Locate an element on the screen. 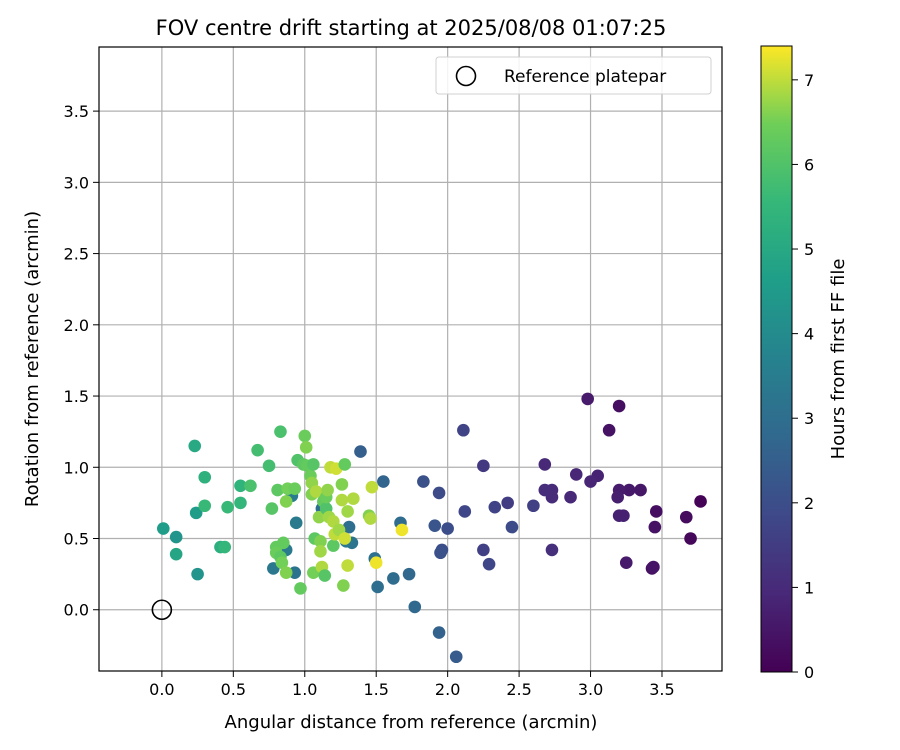 This screenshot has height=750, width=900. y-tick-label: 0.5 is located at coordinates (76, 539).